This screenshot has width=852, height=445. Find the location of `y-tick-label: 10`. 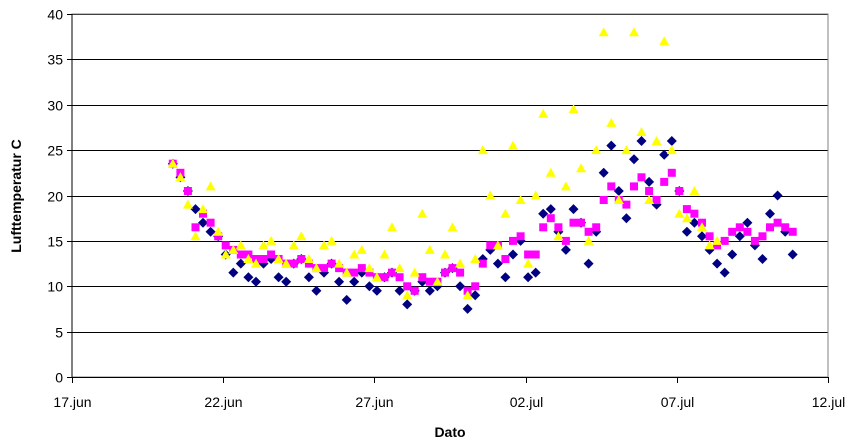

y-tick-label: 10 is located at coordinates (55, 287).